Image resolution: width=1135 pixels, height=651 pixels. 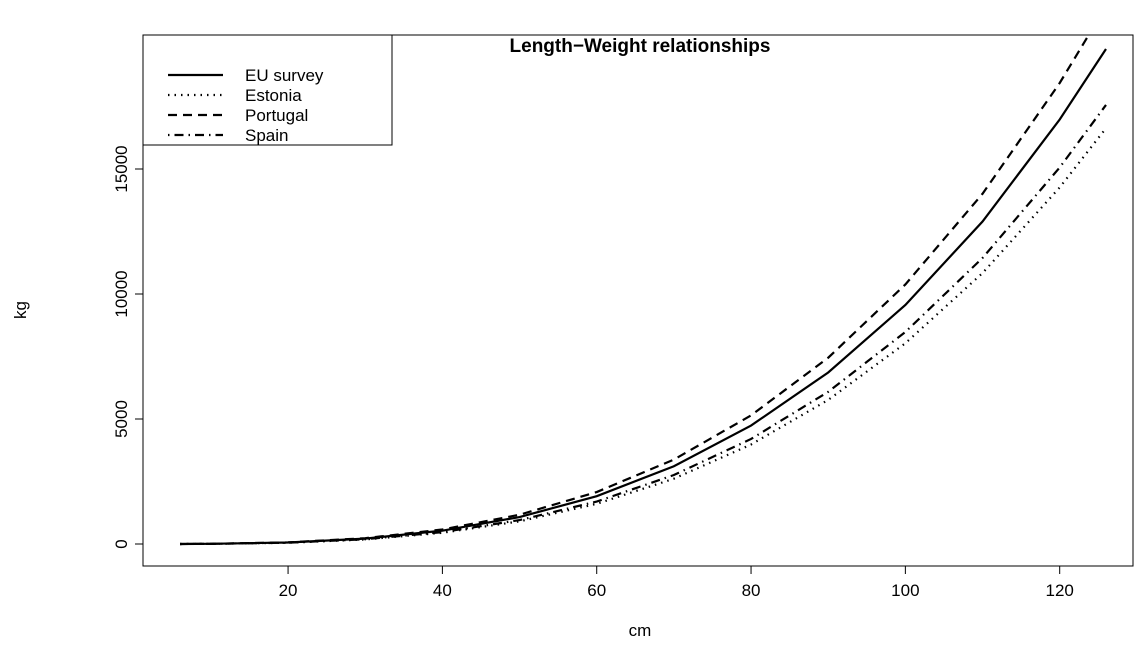 What do you see at coordinates (121, 293) in the screenshot?
I see `y-tick-label: 10000` at bounding box center [121, 293].